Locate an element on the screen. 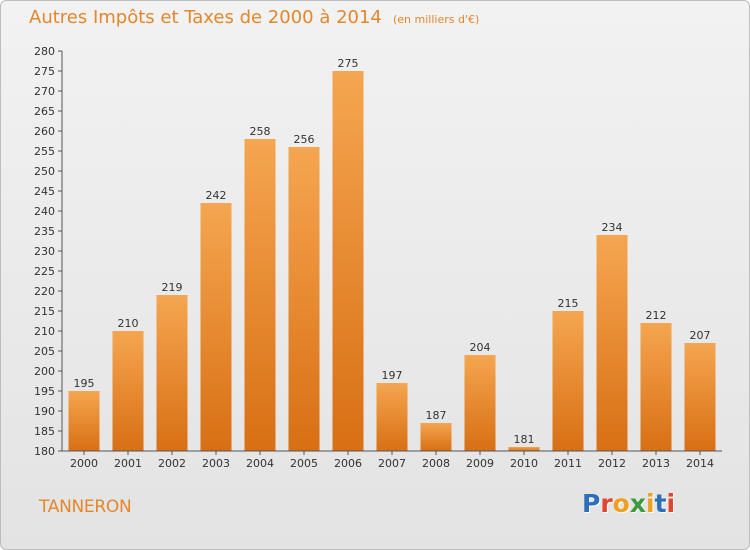 This screenshot has width=750, height=550. x-tick-label-2004: 2004 is located at coordinates (260, 463).